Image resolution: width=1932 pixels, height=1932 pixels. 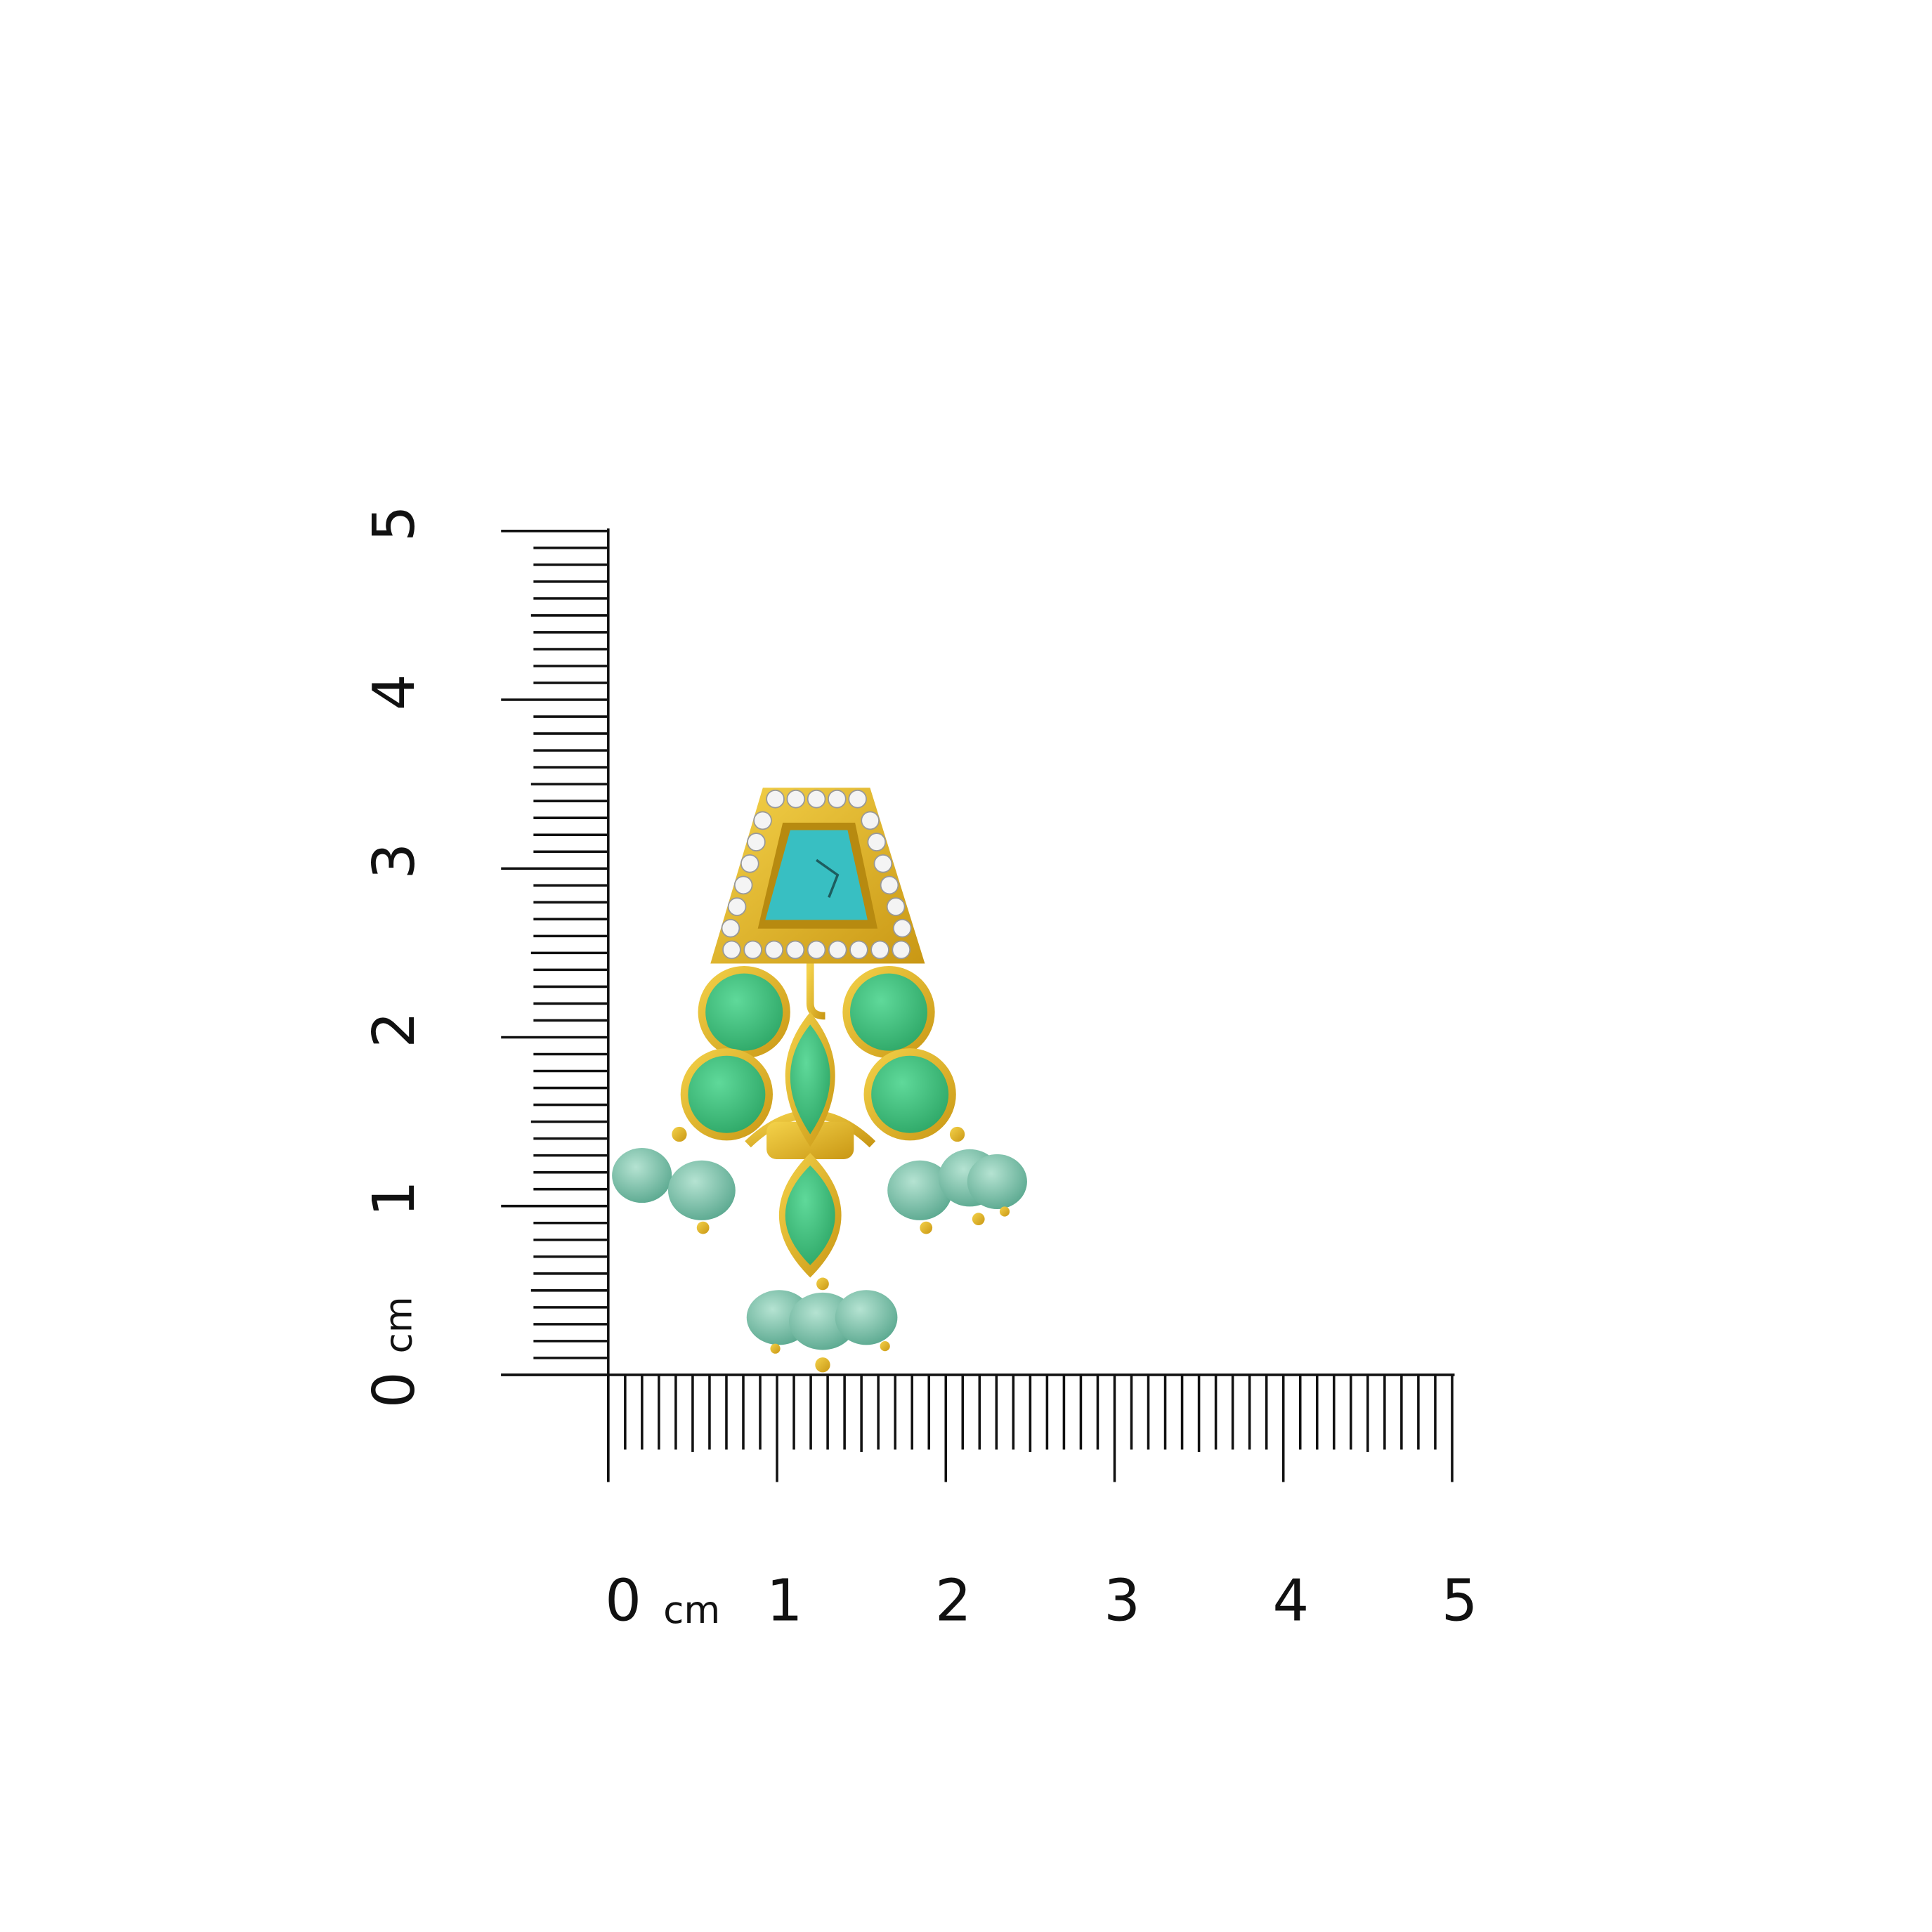 I want to click on v-label: 2, so click(x=394, y=1030).